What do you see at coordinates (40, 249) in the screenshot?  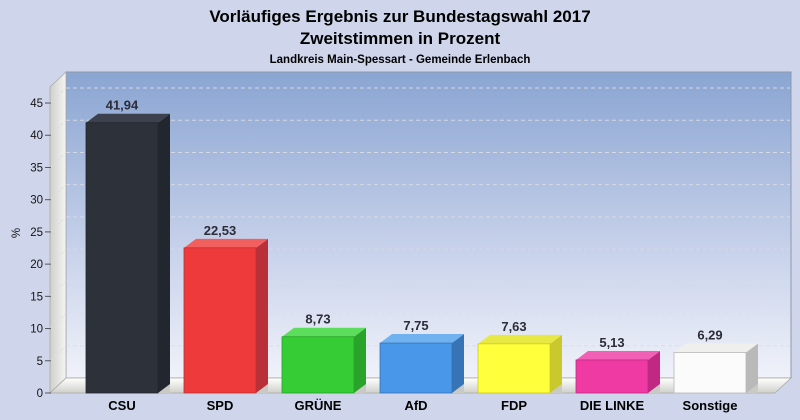 I see `y-axis-ticks: 0 5 10 15 20 25 30 35 40 45` at bounding box center [40, 249].